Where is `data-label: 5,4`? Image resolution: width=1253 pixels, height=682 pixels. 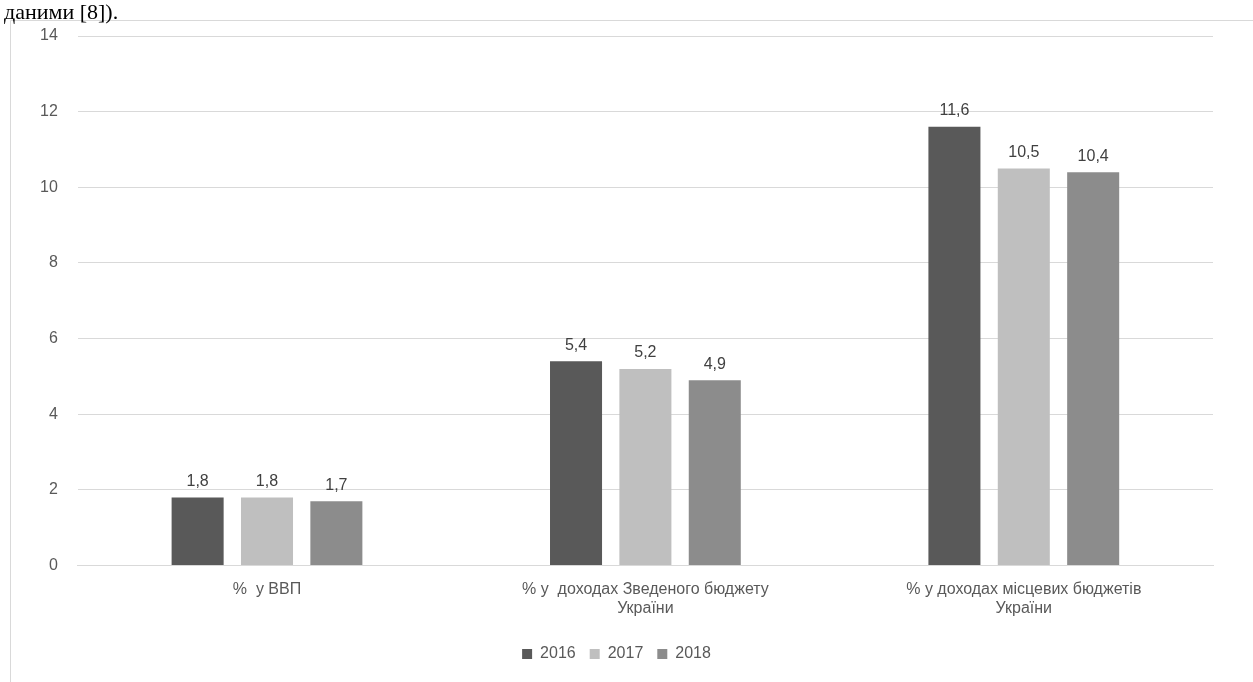 data-label: 5,4 is located at coordinates (576, 344).